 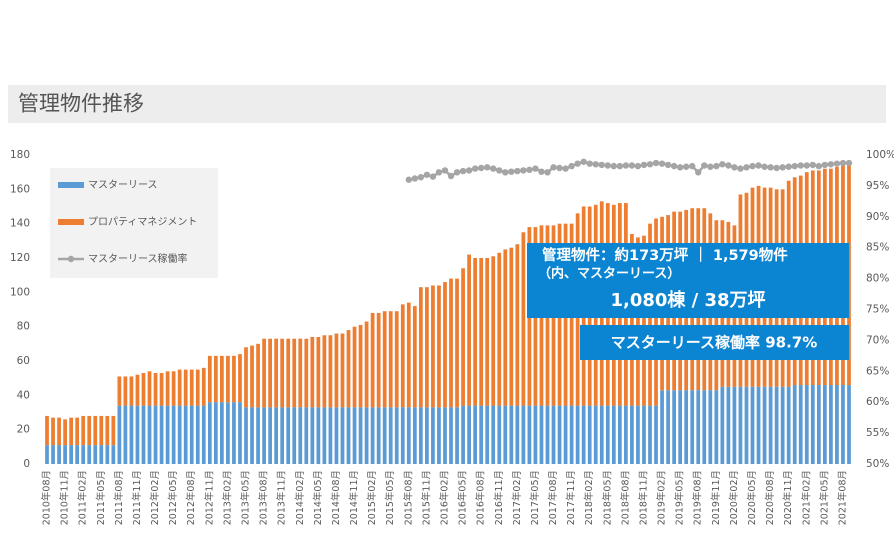 What do you see at coordinates (877, 371) in the screenshot?
I see `y2-tick-label: 65%` at bounding box center [877, 371].